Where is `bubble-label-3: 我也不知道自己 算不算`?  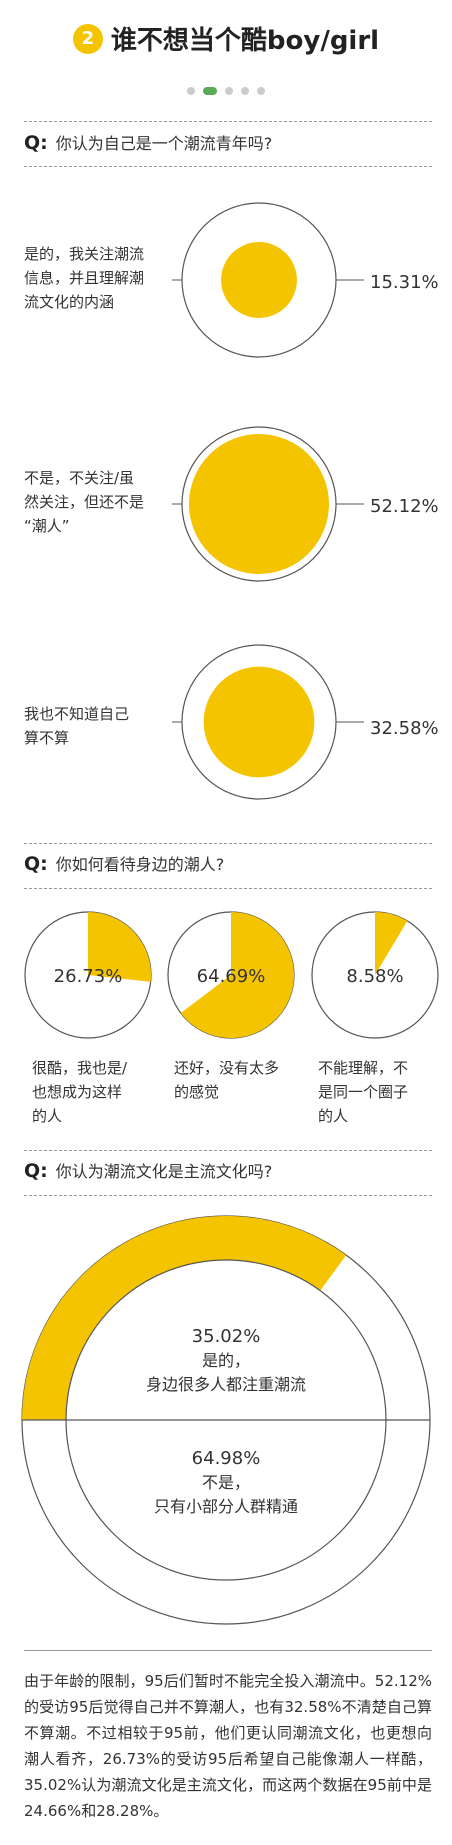 bubble-label-3: 我也不知道自己 算不算 is located at coordinates (99, 726).